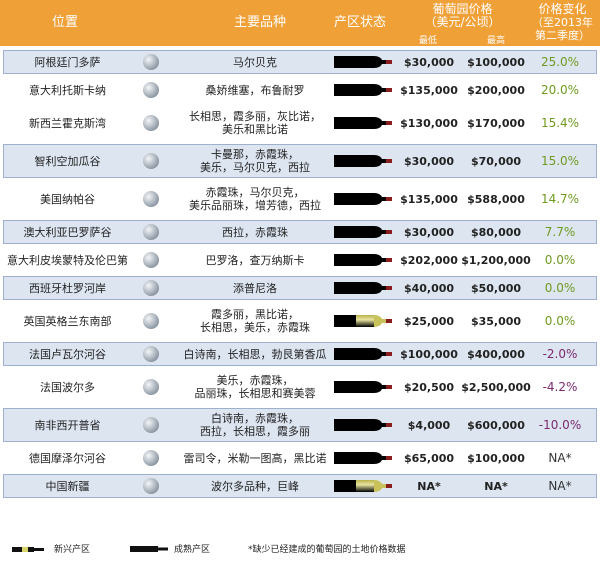 The width and height of the screenshot is (600, 569). I want to click on min-price: NA*, so click(429, 486).